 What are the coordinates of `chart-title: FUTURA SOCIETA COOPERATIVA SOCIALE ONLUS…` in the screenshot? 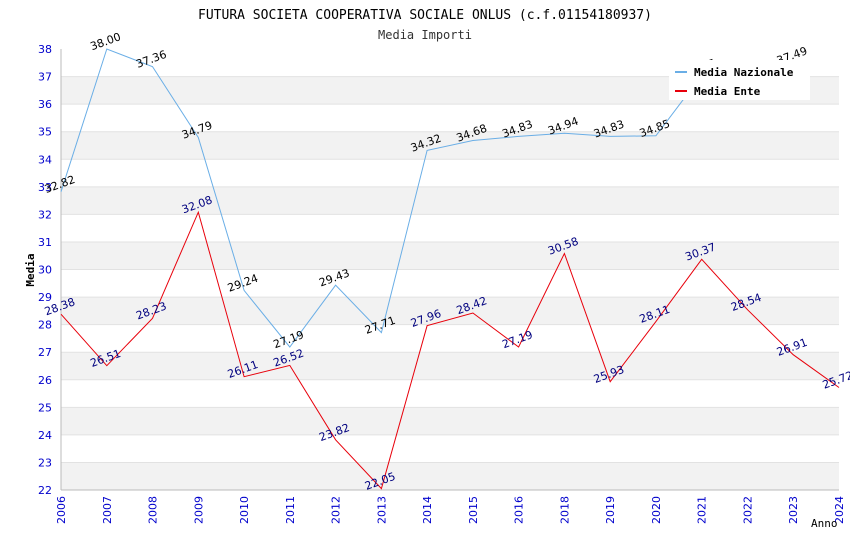 It's located at (425, 15).